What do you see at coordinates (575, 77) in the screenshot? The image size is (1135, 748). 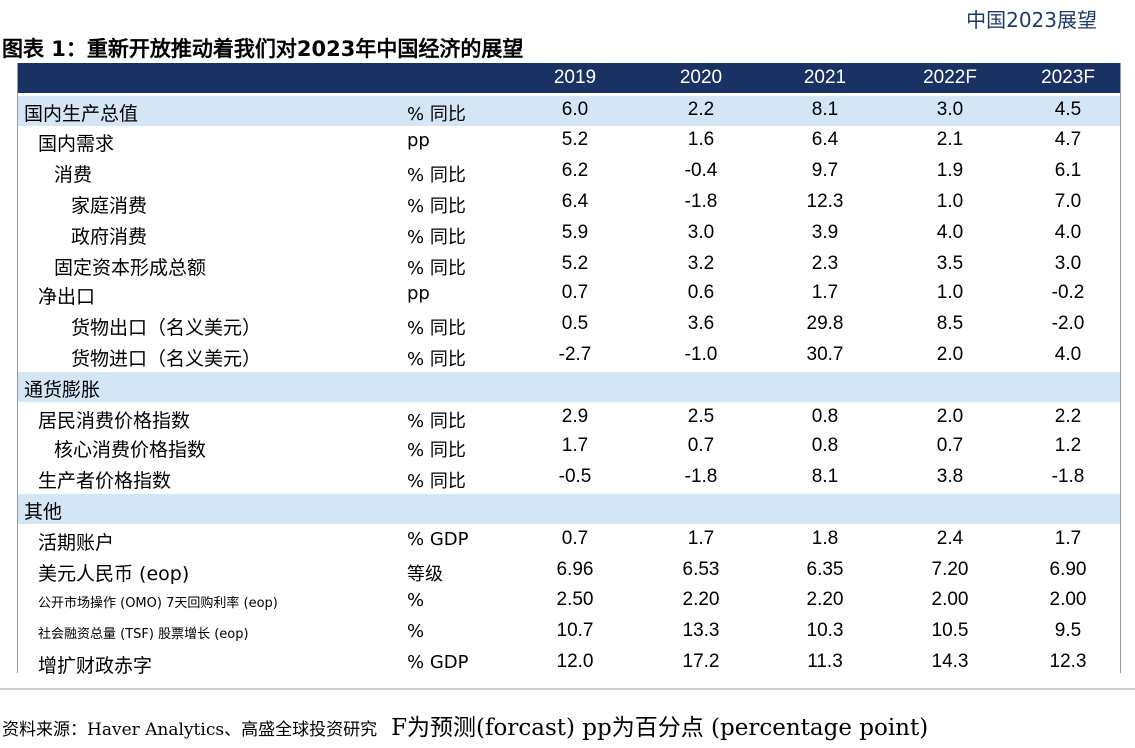 I see `column-header-2019: 2019` at bounding box center [575, 77].